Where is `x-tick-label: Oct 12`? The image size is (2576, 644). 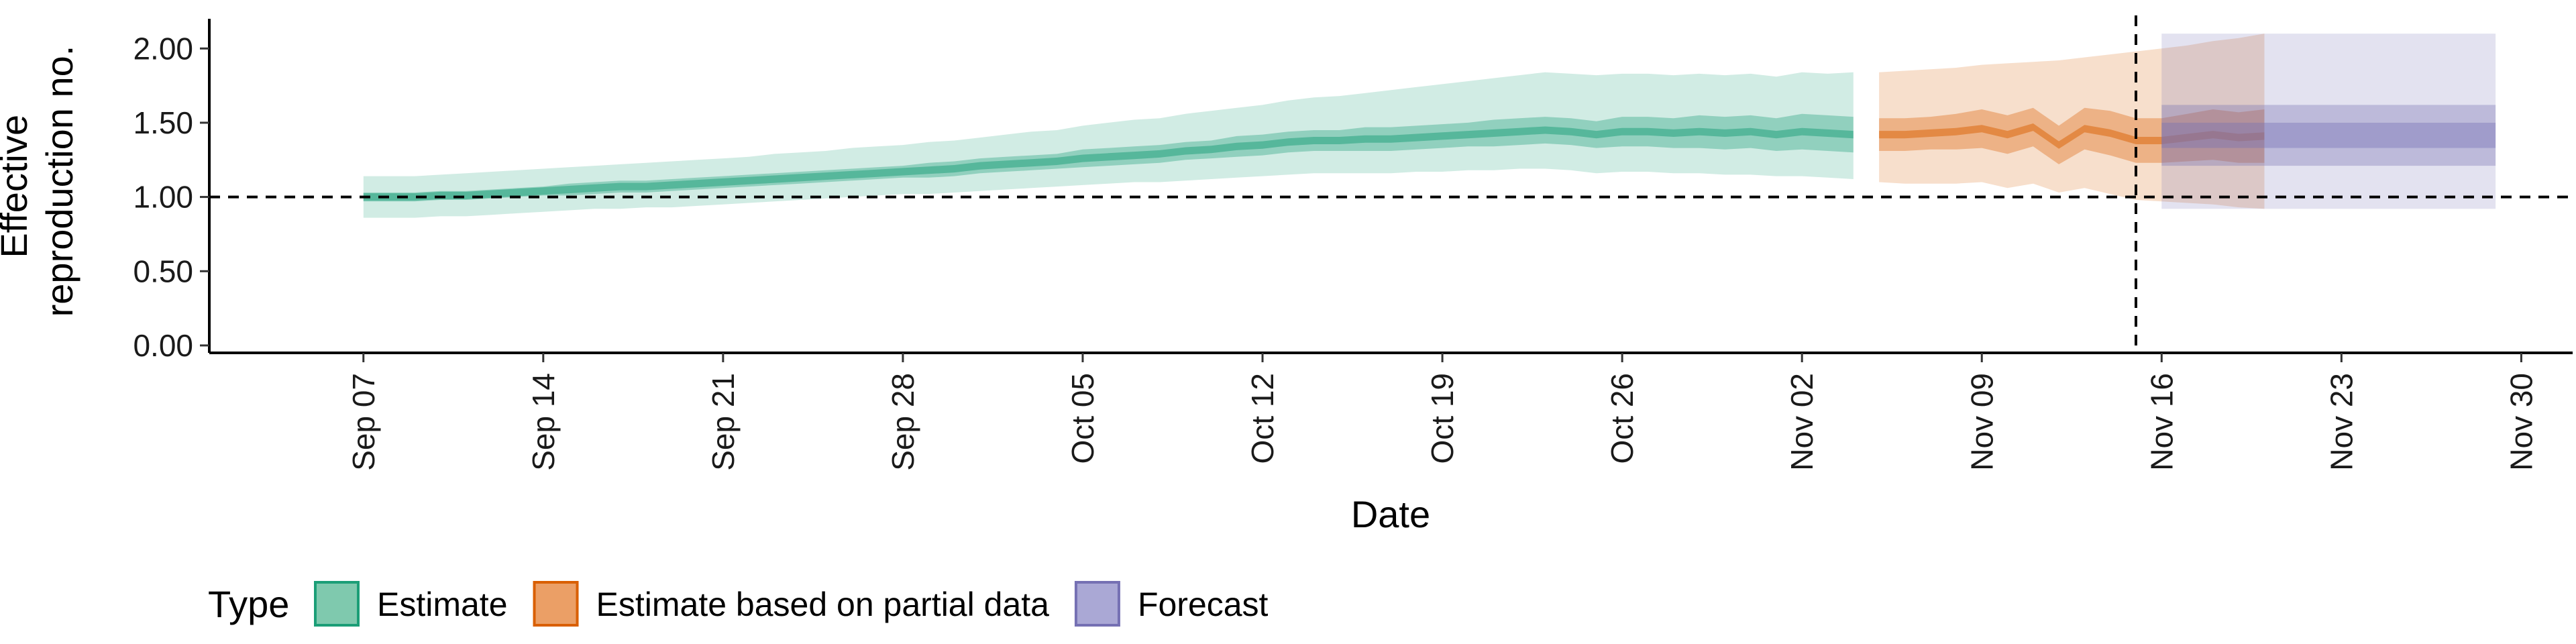 x-tick-label: Oct 12 is located at coordinates (1262, 418).